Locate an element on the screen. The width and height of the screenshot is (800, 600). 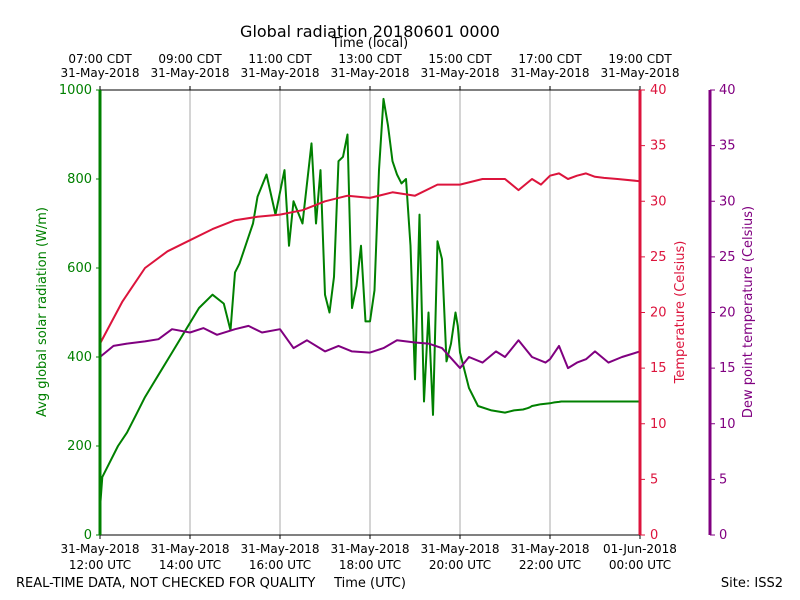
x-tick-label-time: 12:00 UTC is located at coordinates (100, 565).